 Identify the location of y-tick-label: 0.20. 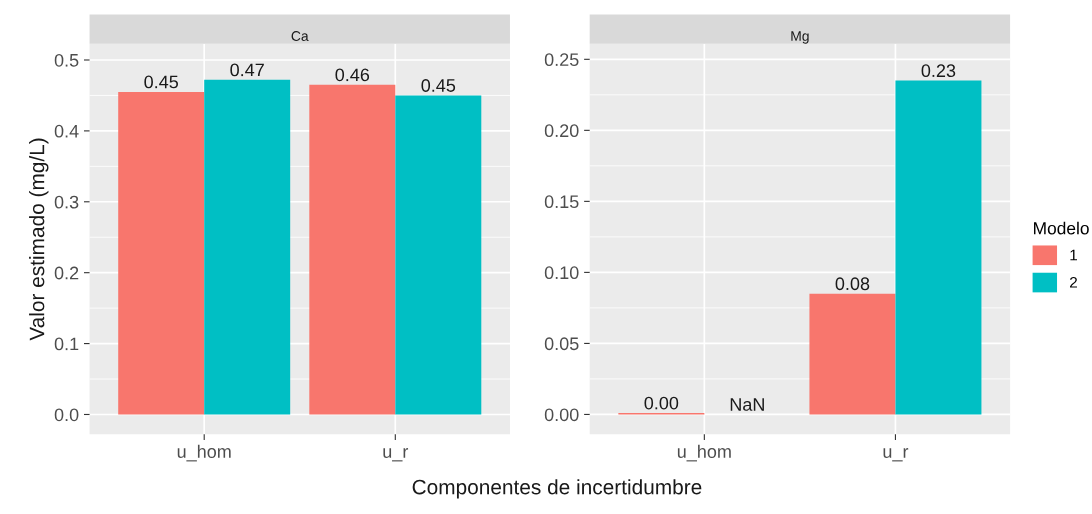
(561, 131).